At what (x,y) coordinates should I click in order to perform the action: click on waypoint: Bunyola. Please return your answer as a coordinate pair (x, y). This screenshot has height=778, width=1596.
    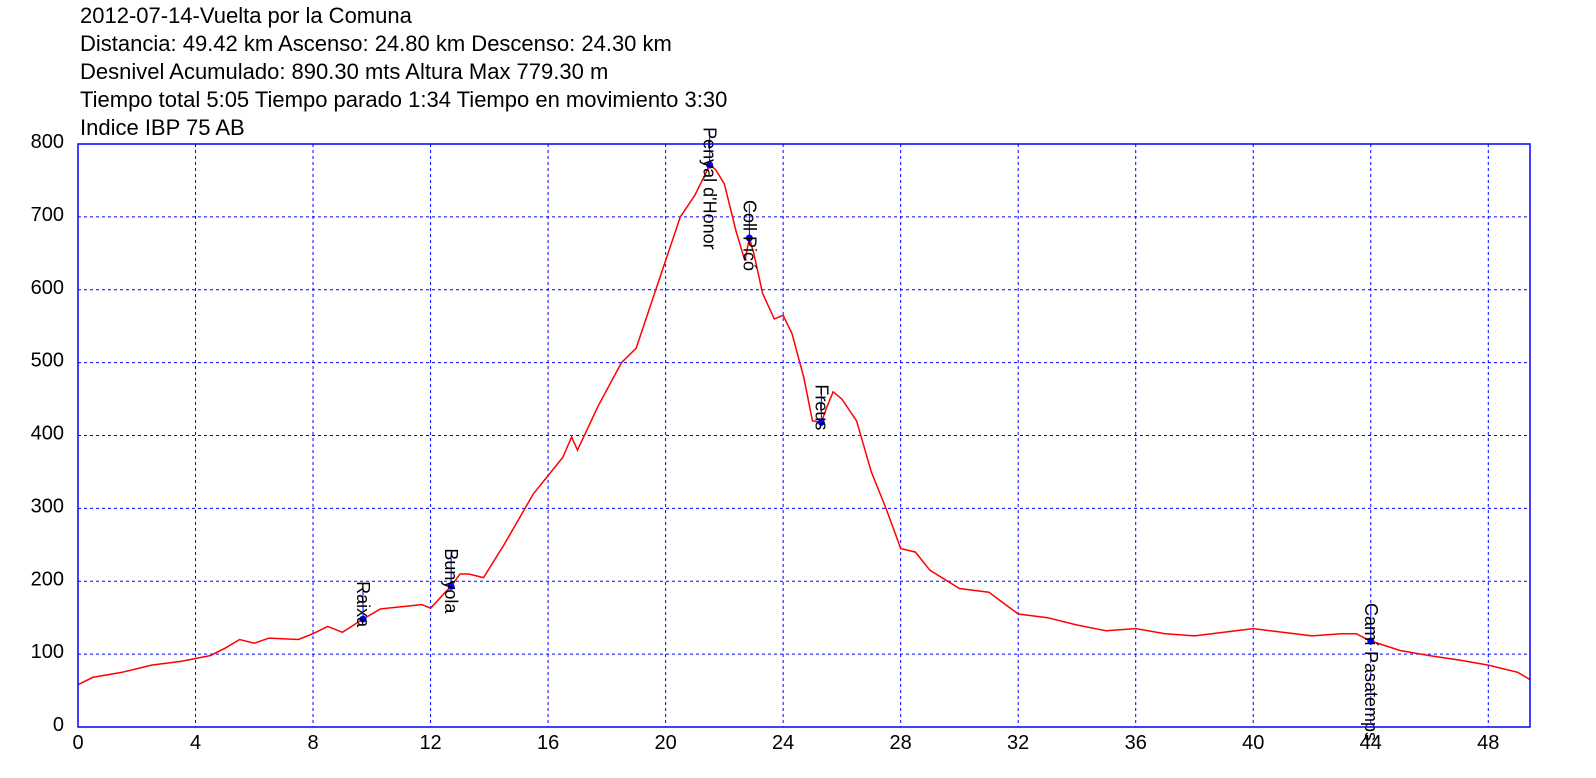
    Looking at the image, I should click on (451, 581).